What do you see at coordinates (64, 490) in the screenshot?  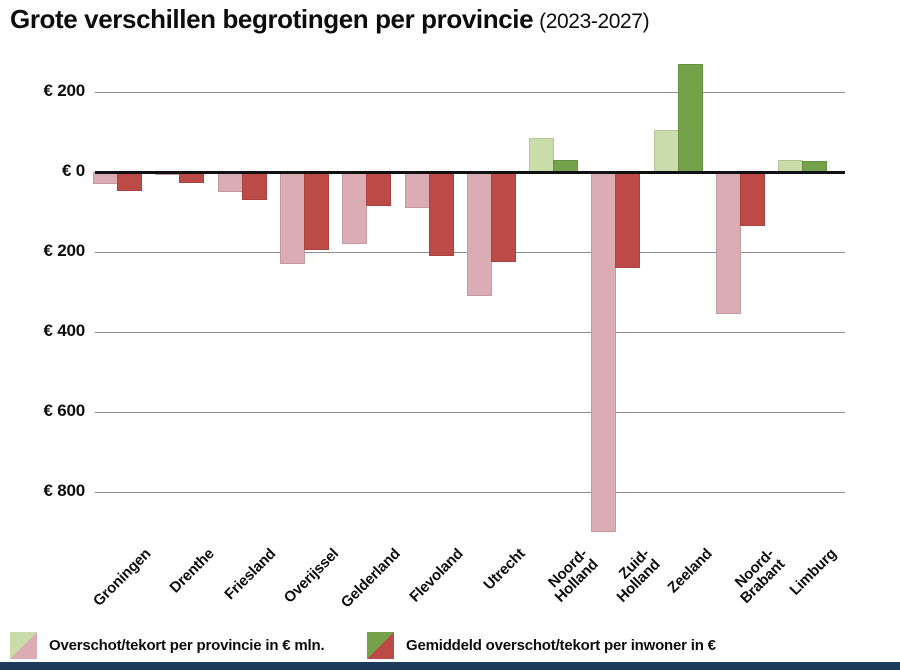 I see `y-axis-tick-label: € 800` at bounding box center [64, 490].